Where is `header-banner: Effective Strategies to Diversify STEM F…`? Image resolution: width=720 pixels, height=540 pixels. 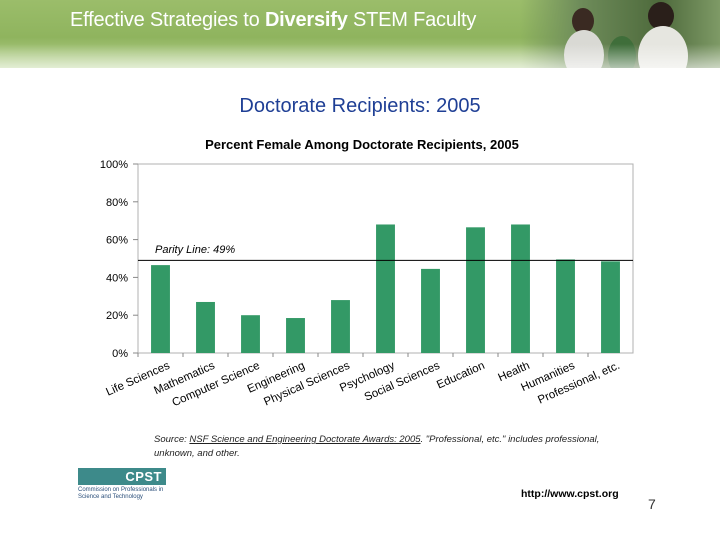
header-banner: Effective Strategies to Diversify STEM F… is located at coordinates (360, 34).